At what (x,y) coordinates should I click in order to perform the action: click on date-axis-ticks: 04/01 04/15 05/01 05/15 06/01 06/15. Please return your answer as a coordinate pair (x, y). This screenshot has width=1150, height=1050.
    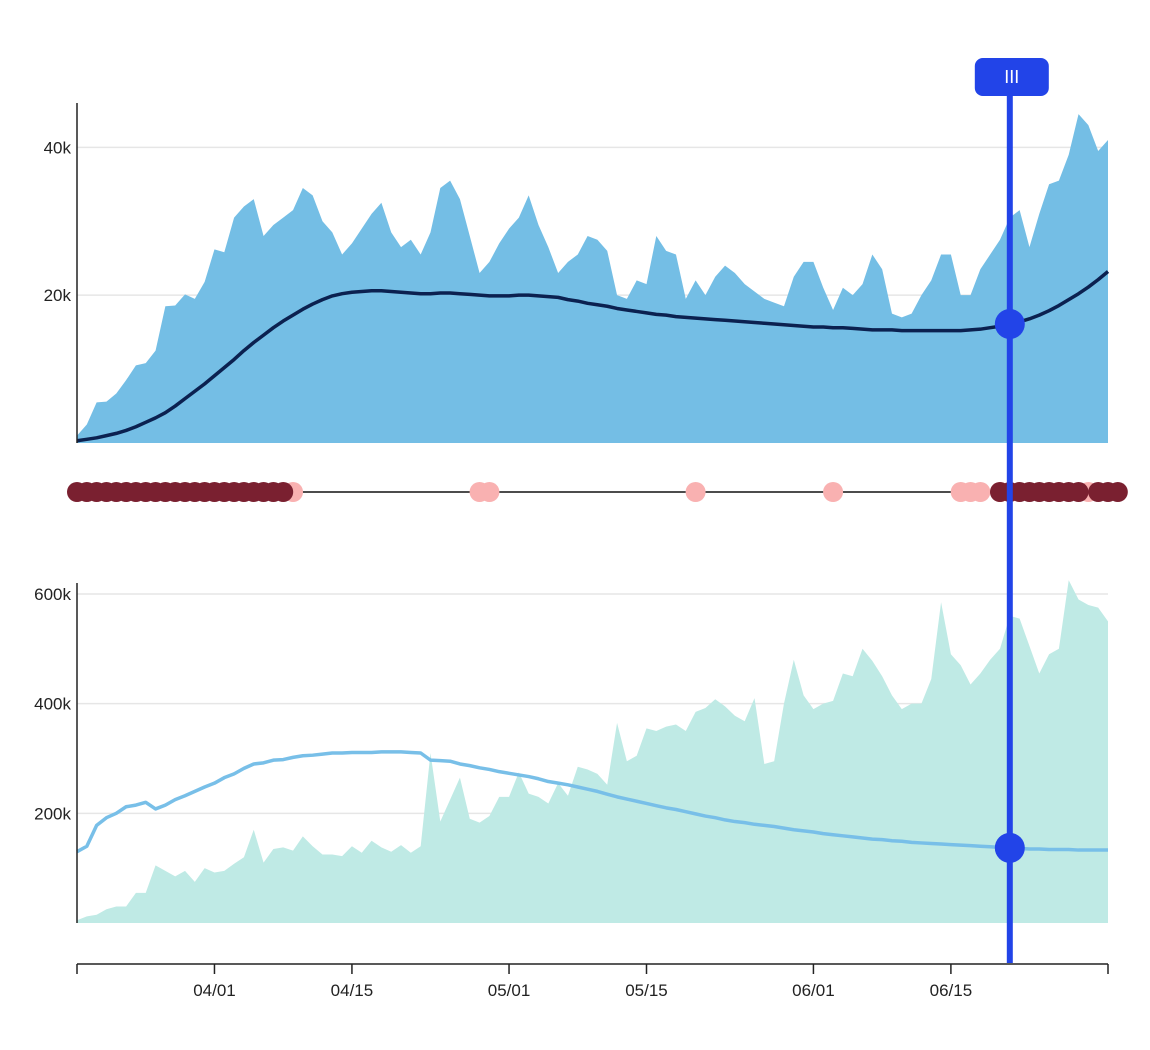
    Looking at the image, I should click on (592, 982).